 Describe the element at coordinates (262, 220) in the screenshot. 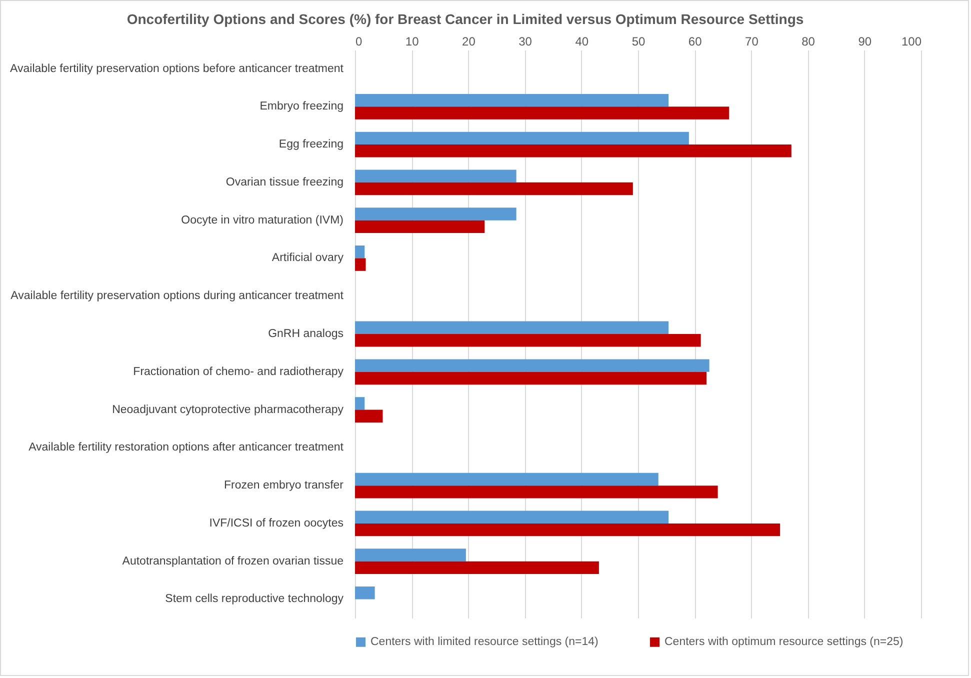

I see `y-tick-label: Oocyte in vitro maturation (IVM)` at that location.